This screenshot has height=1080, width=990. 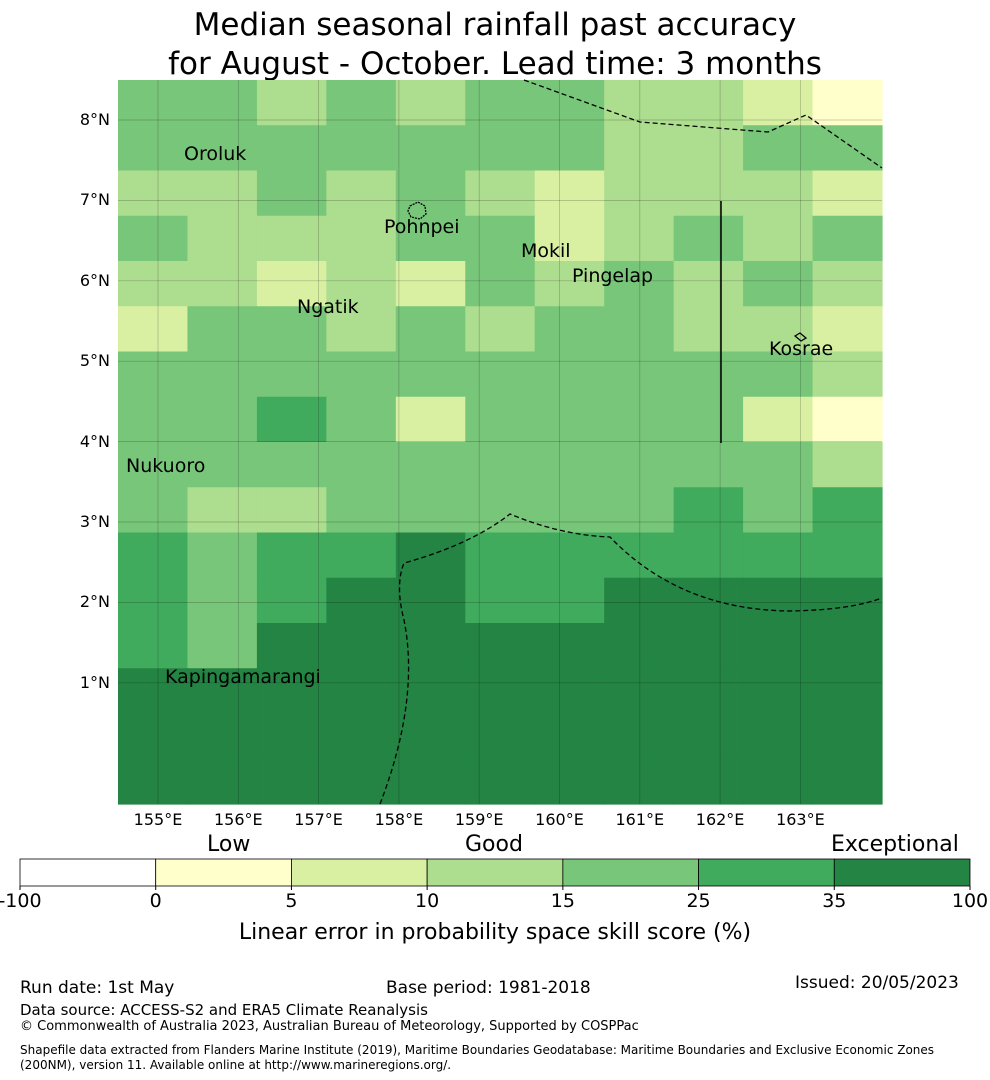 What do you see at coordinates (720, 819) in the screenshot?
I see `longitude-tick-label: 162°E` at bounding box center [720, 819].